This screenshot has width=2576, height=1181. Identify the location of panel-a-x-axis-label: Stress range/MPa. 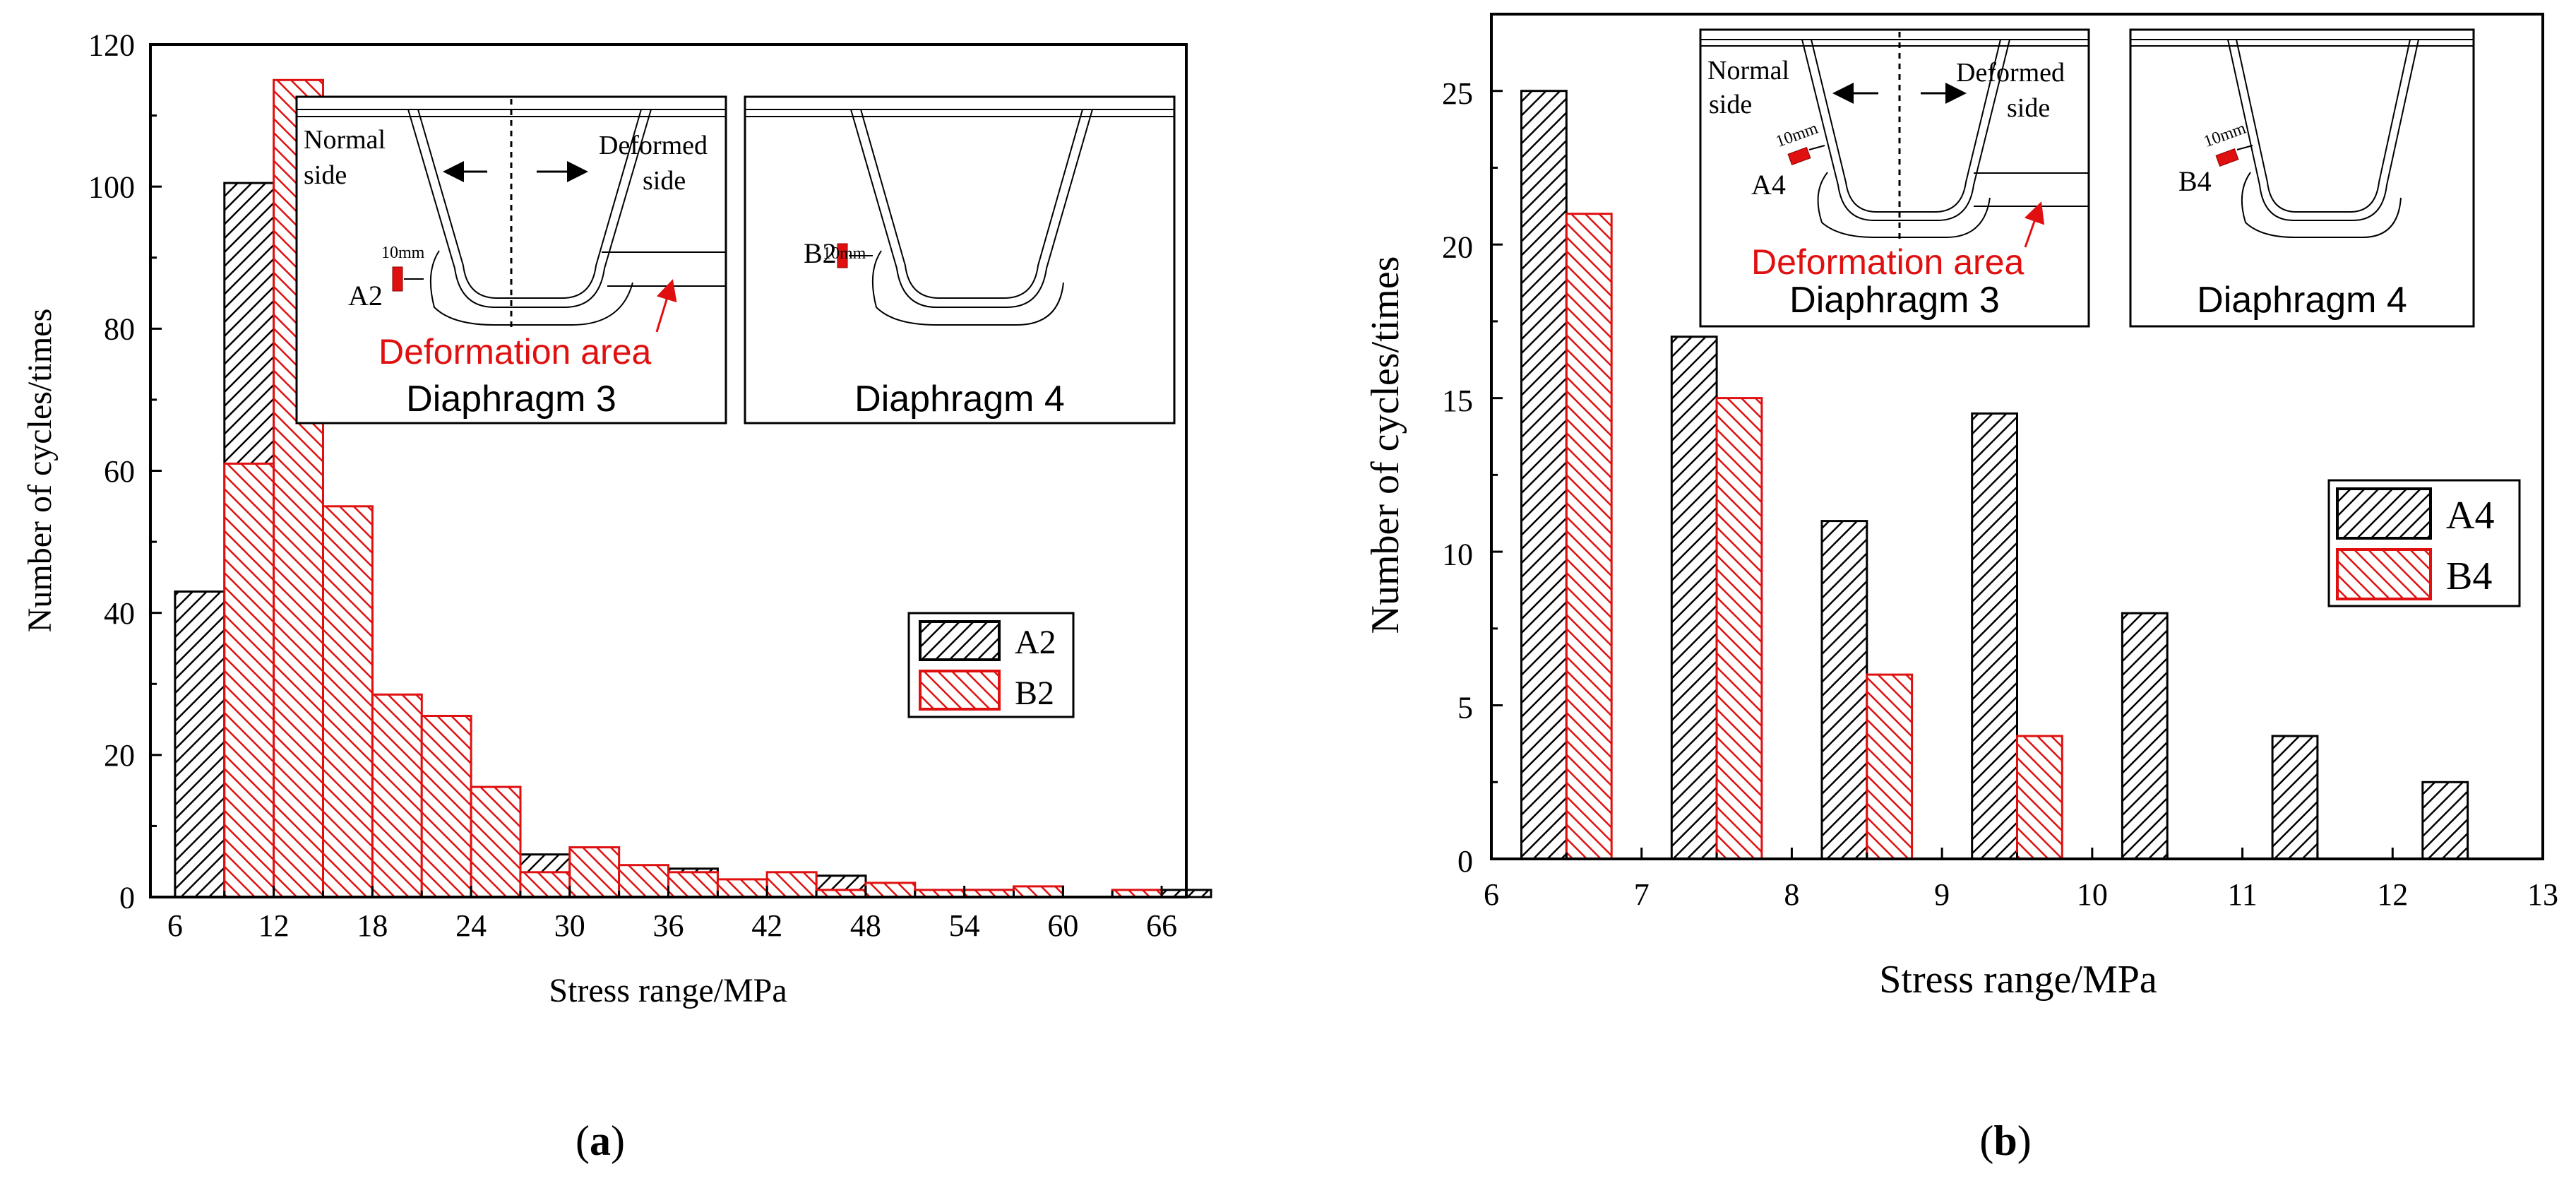
(668, 991).